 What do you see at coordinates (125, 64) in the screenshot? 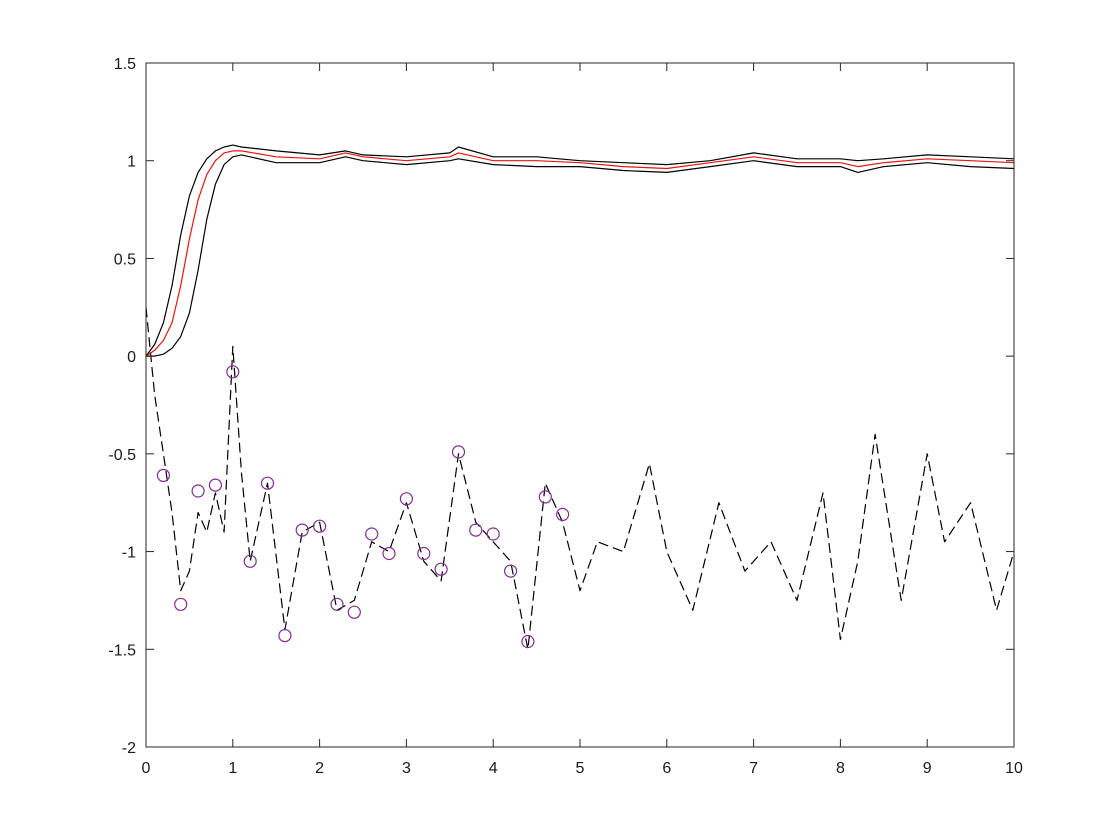
I see `y-tick-label: 1.5` at bounding box center [125, 64].